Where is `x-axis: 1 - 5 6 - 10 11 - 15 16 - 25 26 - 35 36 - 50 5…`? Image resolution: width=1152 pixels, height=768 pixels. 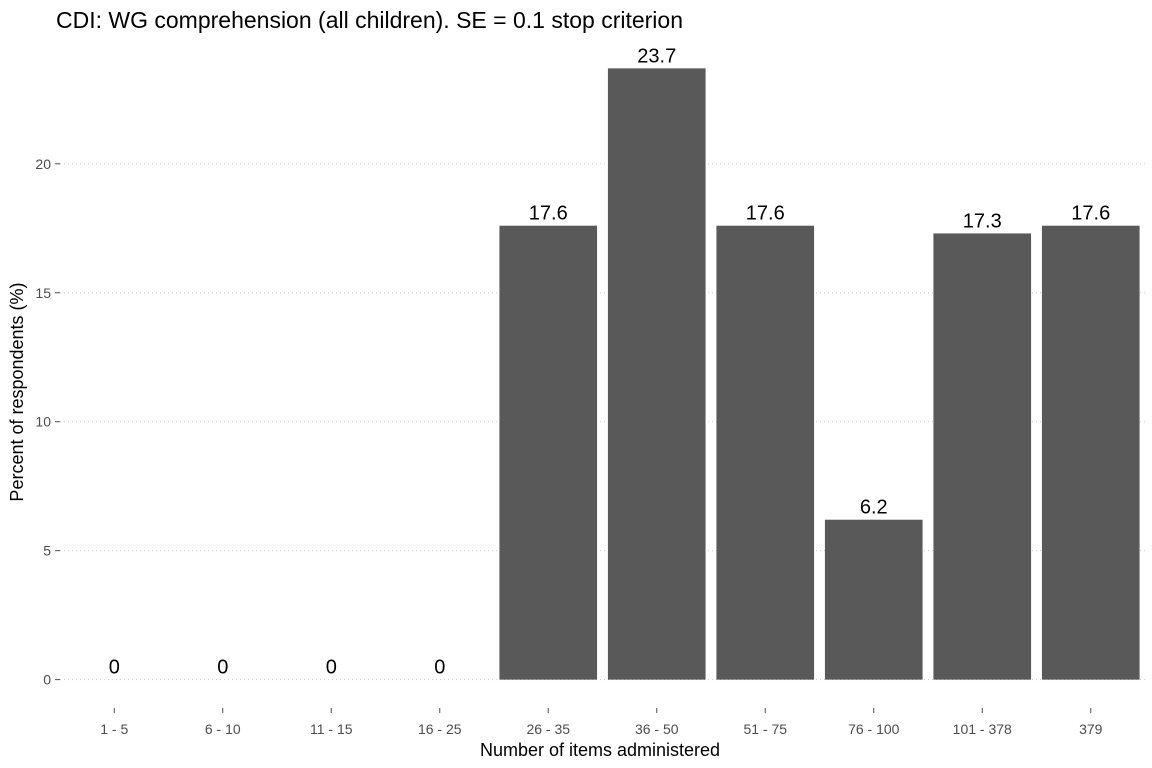
x-axis: 1 - 5 6 - 10 11 - 15 16 - 25 26 - 35 36 - 50 5… is located at coordinates (601, 722).